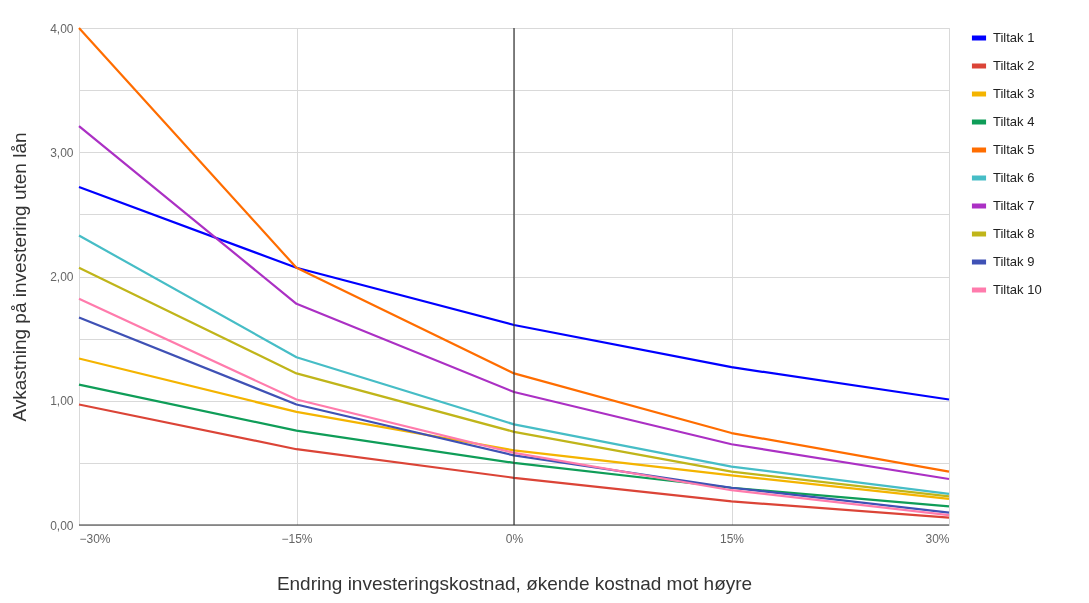 The width and height of the screenshot is (1089, 603). I want to click on legend-label: Tiltak 6, so click(1014, 177).